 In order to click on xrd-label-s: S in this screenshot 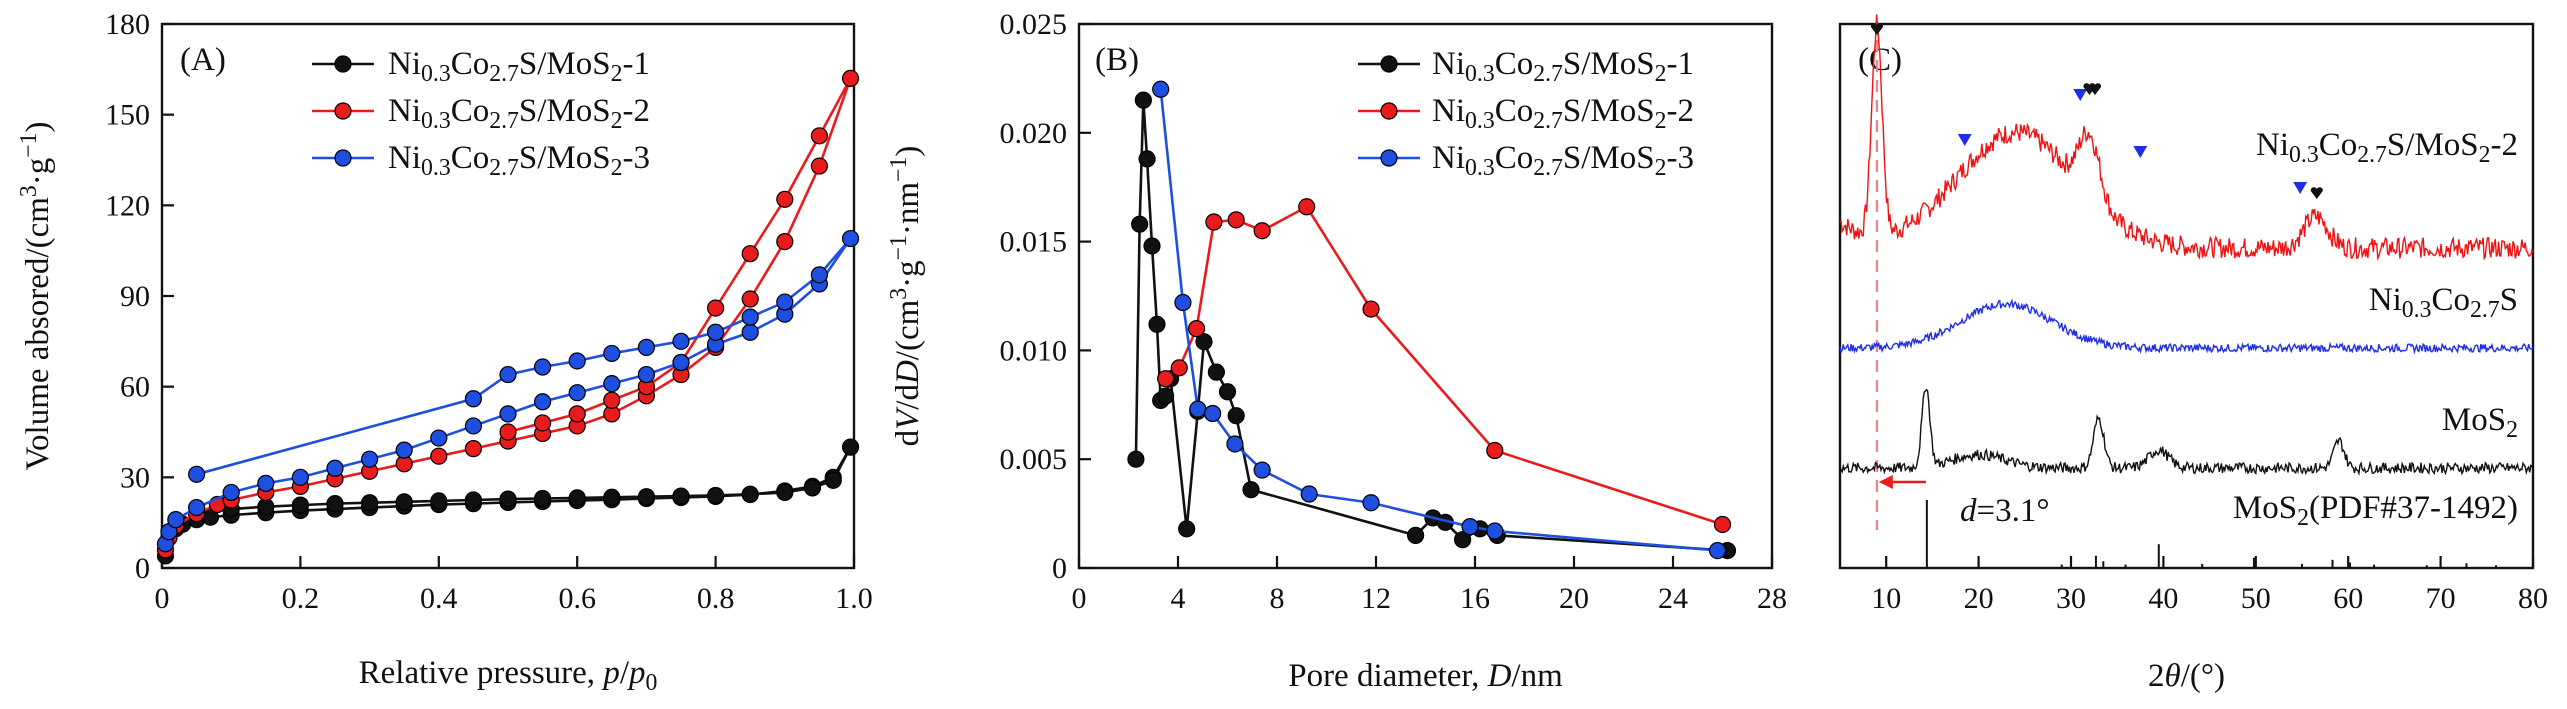, I will do `click(2509, 300)`.